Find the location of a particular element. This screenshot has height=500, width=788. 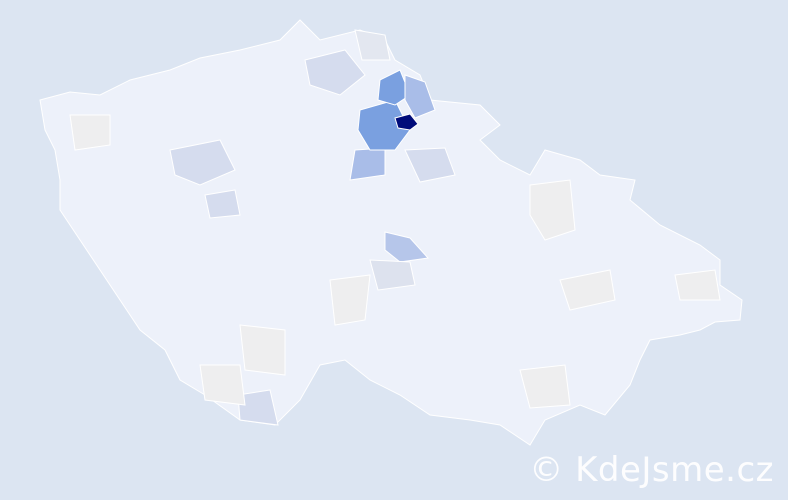

watermark: © KdeJsme.cz is located at coordinates (651, 470).